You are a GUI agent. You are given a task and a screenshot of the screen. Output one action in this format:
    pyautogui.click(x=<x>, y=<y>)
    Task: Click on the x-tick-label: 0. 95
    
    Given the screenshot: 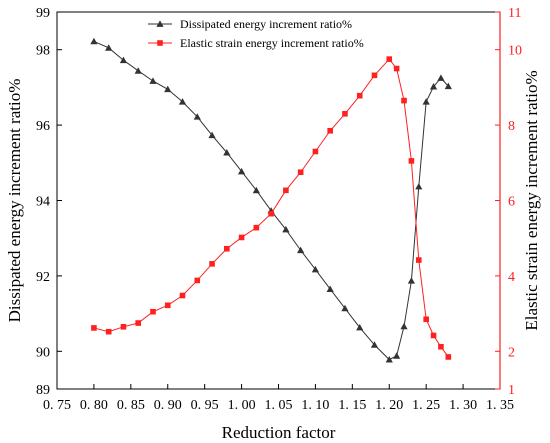 What is the action you would take?
    pyautogui.click(x=205, y=405)
    